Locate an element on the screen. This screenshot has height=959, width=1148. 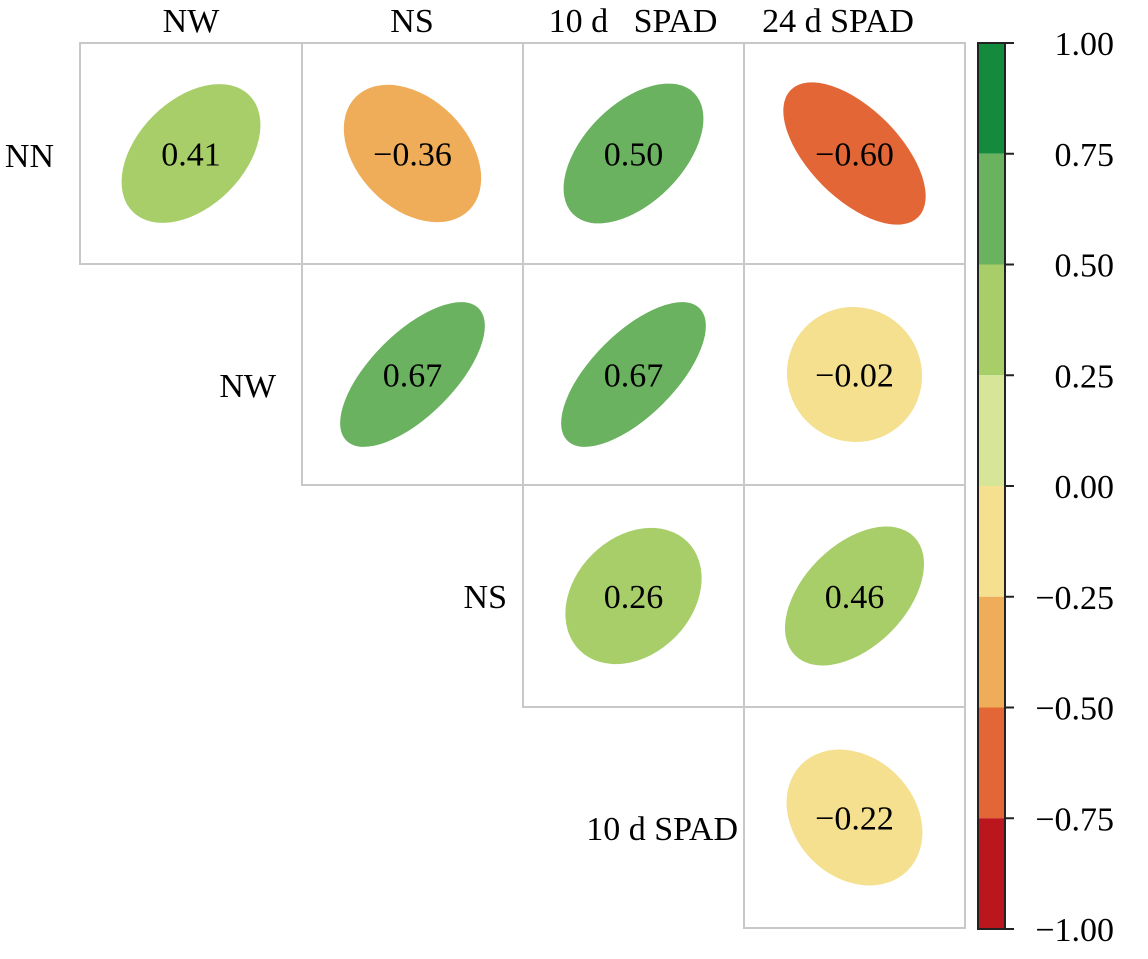
correlation-value-label: 0.26 is located at coordinates (634, 597).